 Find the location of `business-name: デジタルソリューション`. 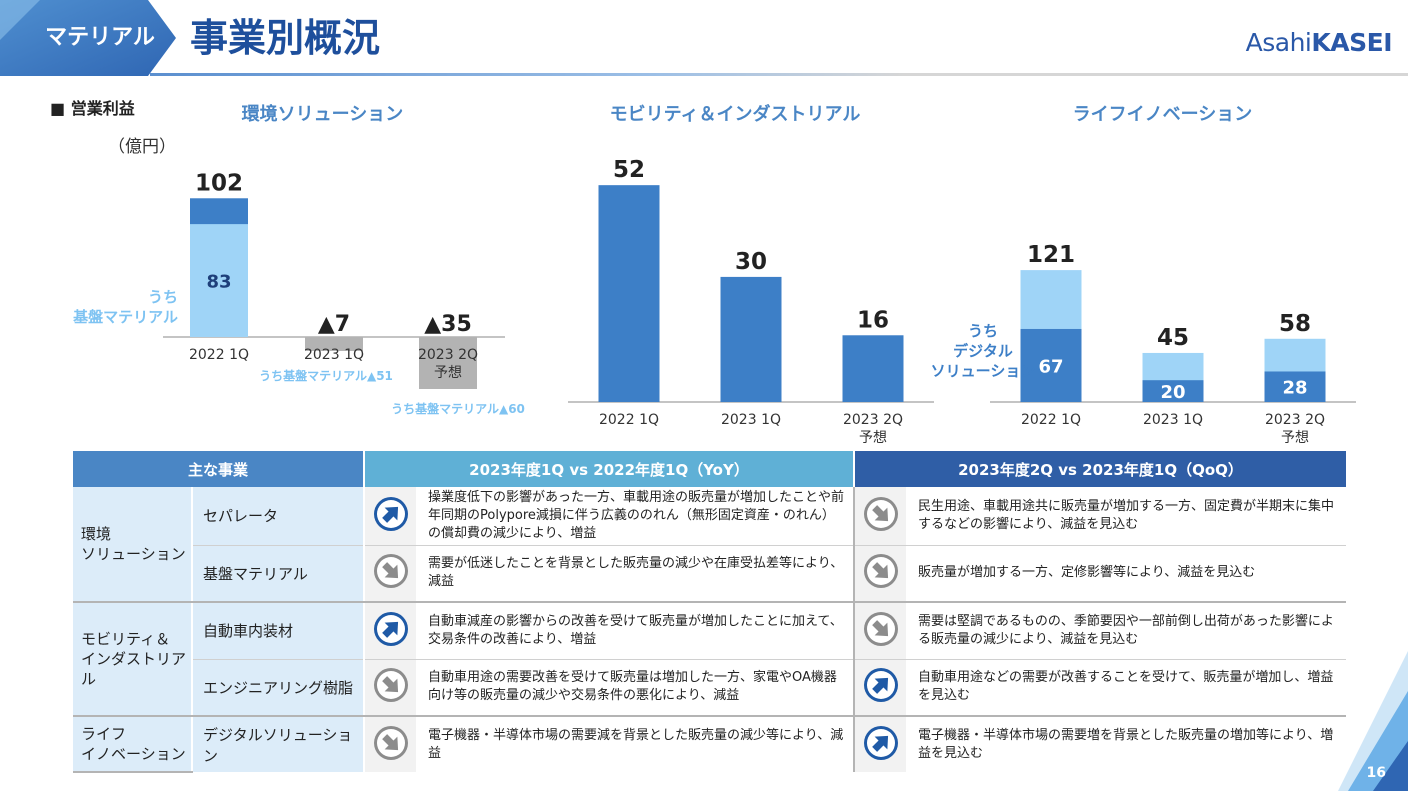

business-name: デジタルソリューション is located at coordinates (279, 744).